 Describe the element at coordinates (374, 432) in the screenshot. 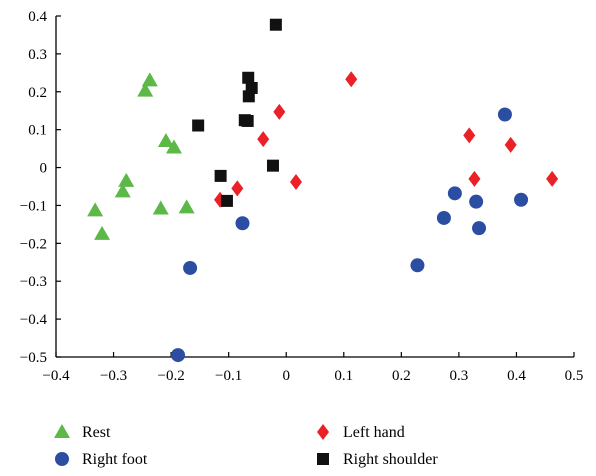

I see `legend-label: Left hand` at that location.